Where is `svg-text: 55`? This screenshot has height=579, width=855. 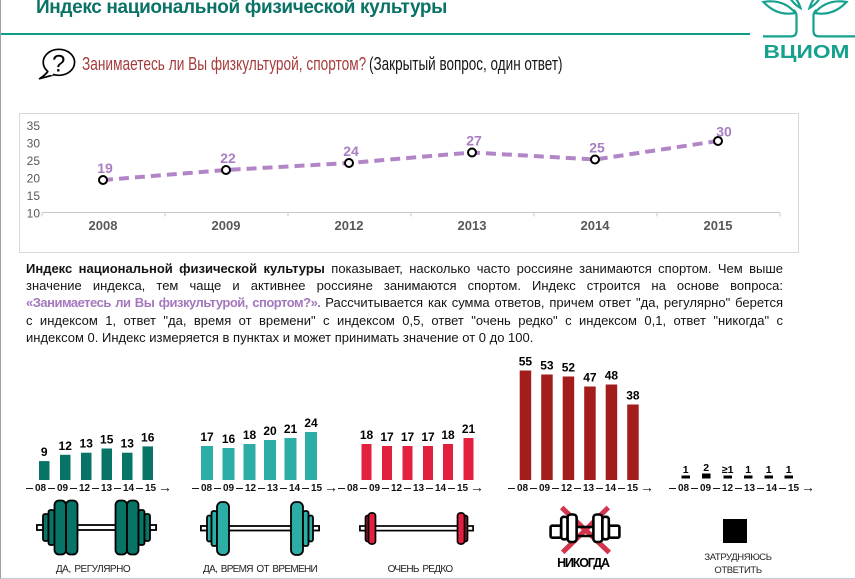
svg-text: 55 is located at coordinates (526, 361).